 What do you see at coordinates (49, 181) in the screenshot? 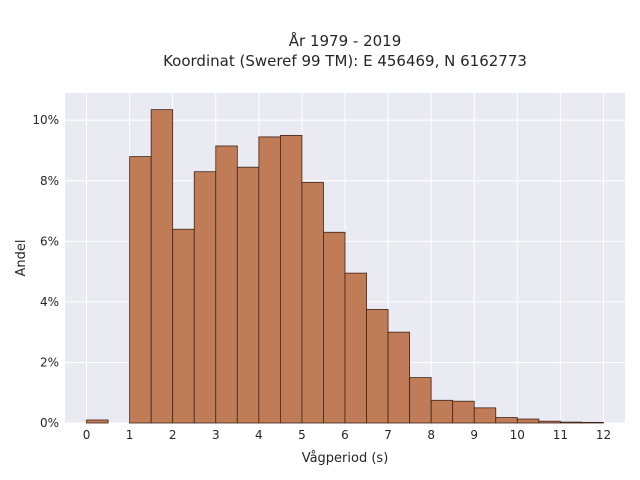
I see `y-tick-label: 8%` at bounding box center [49, 181].